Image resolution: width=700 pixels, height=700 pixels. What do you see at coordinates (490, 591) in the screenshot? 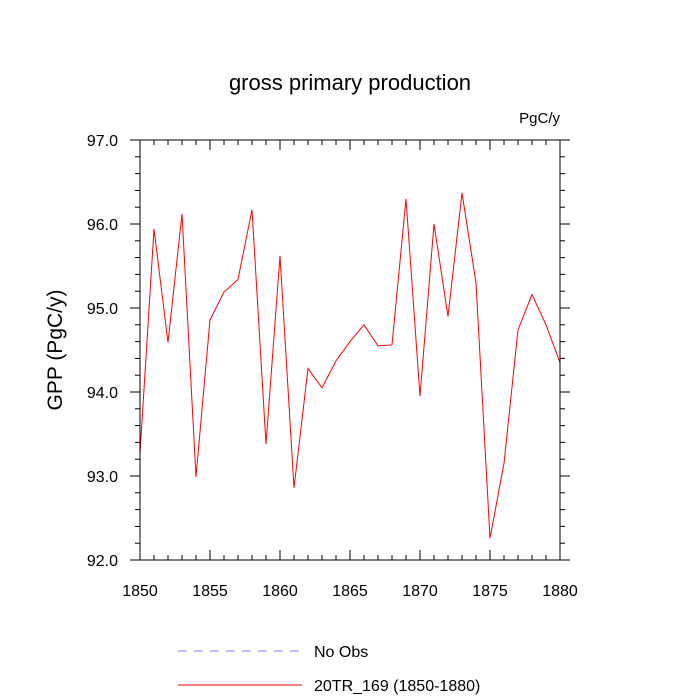
I see `x-tick-label: 1875` at bounding box center [490, 591].